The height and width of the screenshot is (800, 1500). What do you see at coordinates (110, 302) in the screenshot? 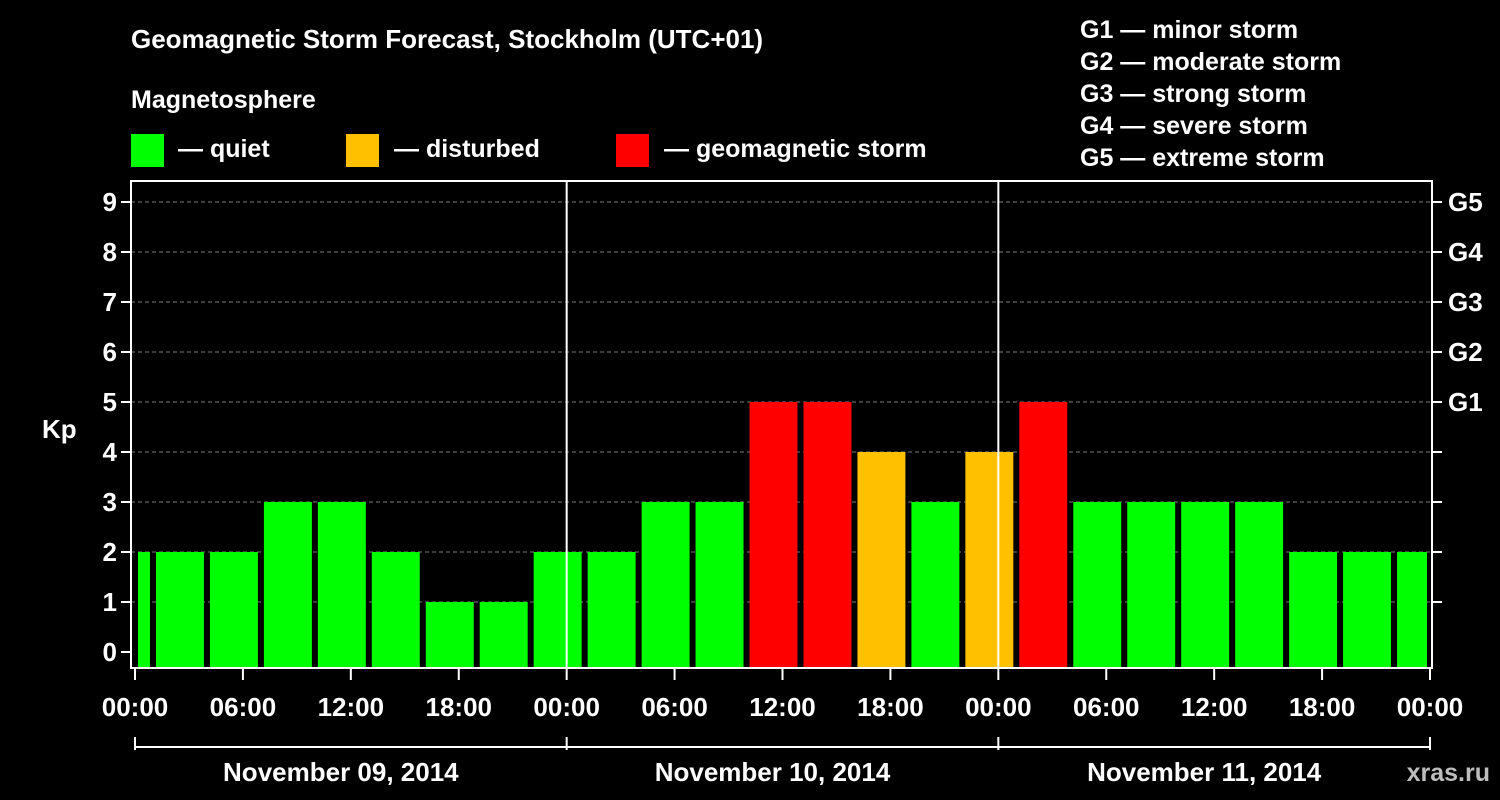
I see `y-tick-label: 7` at bounding box center [110, 302].